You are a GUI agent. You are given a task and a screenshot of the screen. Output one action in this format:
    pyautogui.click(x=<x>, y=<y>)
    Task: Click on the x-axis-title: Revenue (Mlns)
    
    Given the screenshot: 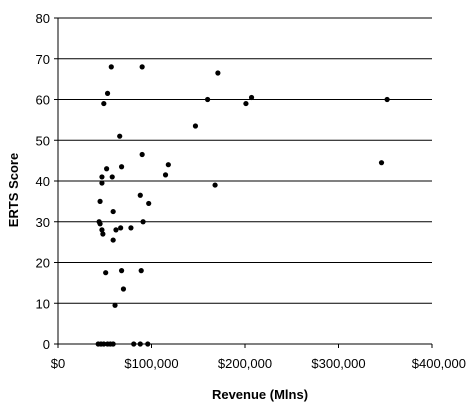 What is the action you would take?
    pyautogui.click(x=260, y=394)
    